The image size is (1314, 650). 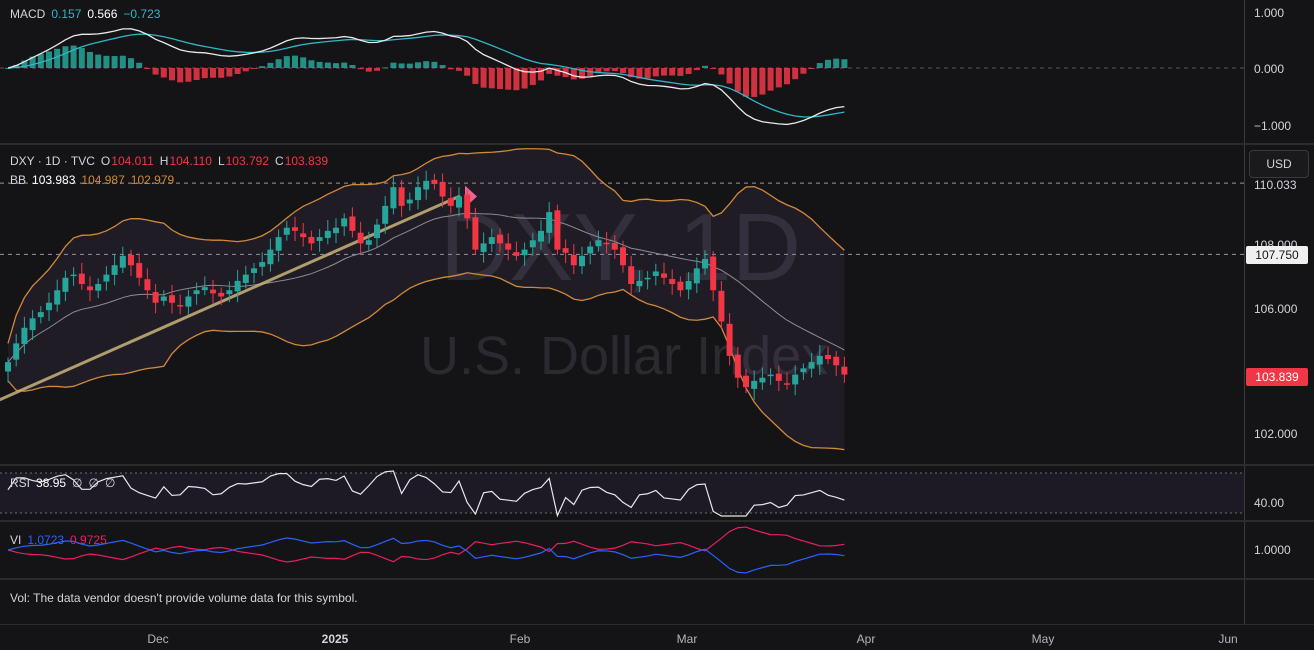 I want to click on bb-legend: BB 103.983 104.987 102.979, so click(x=92, y=180).